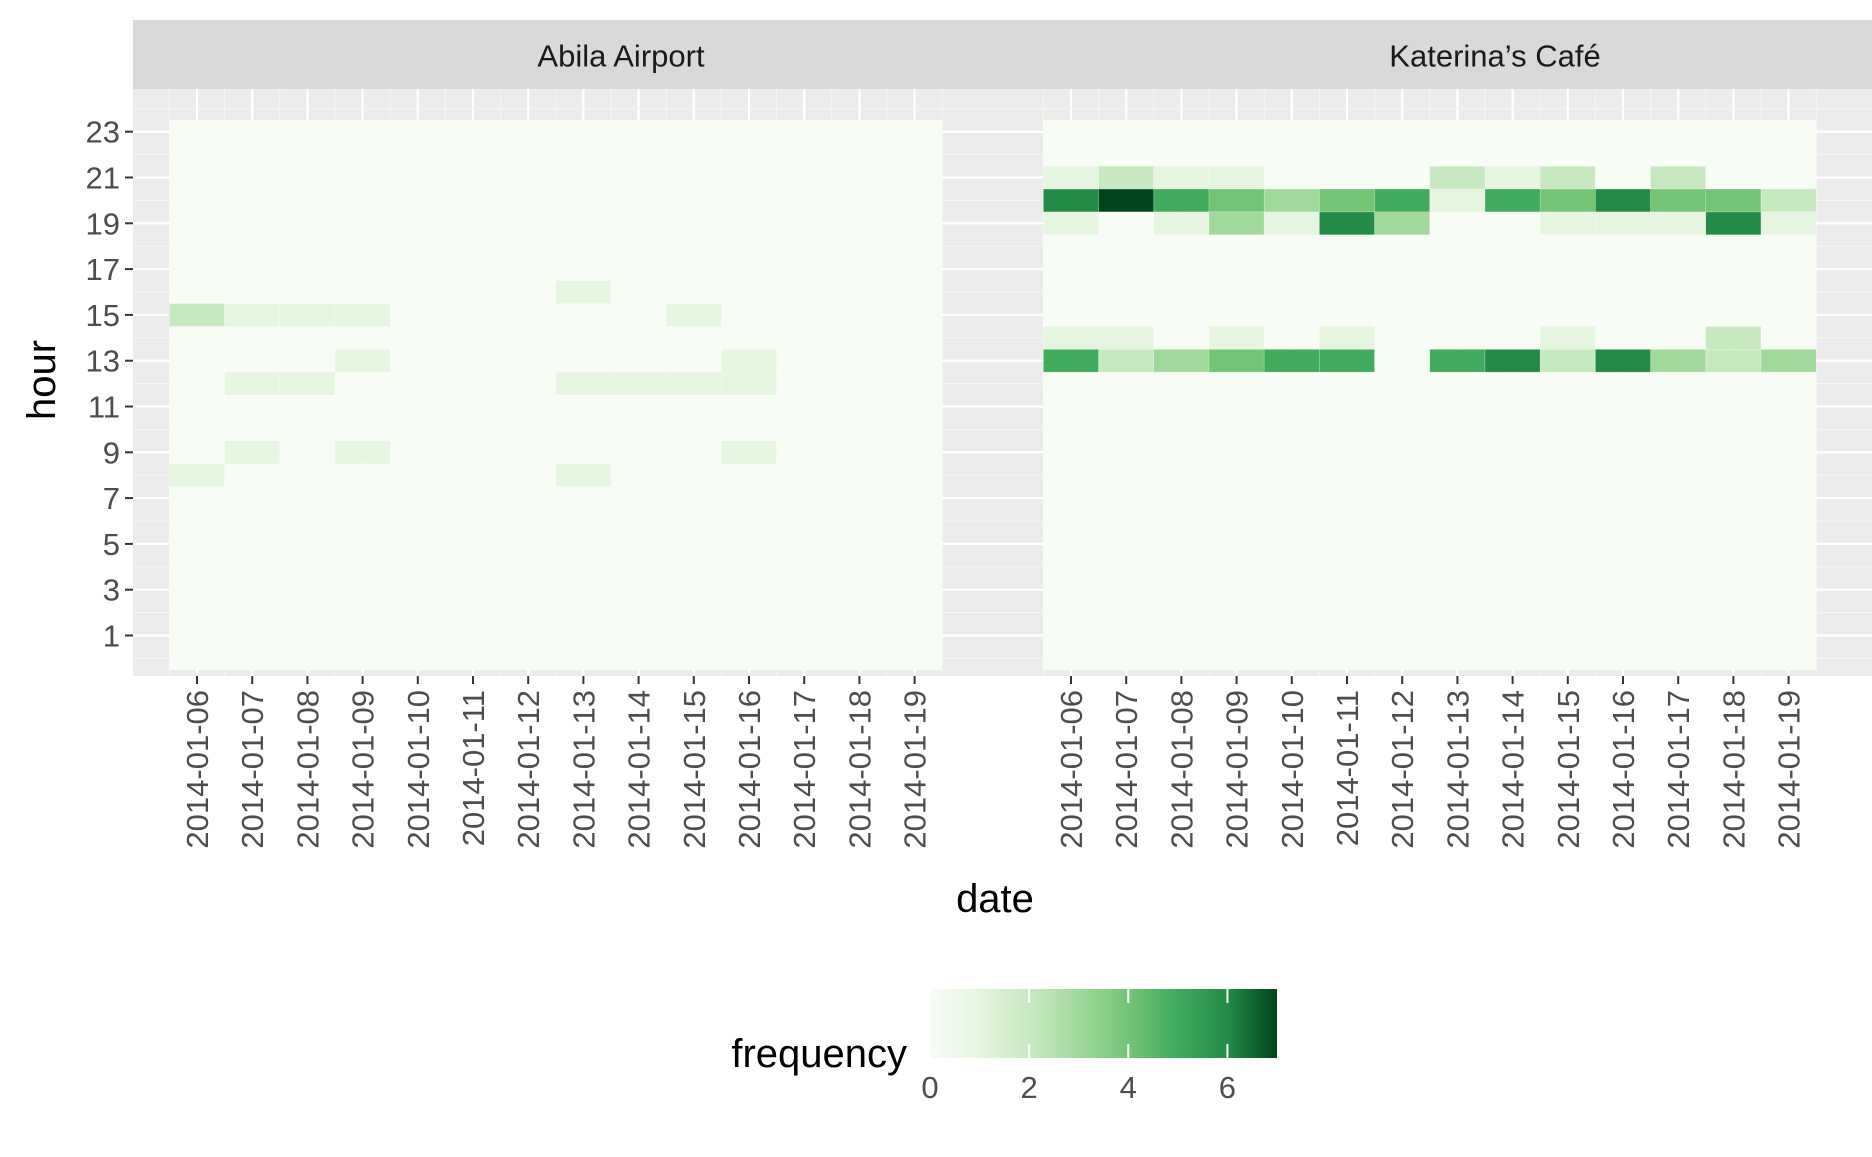 Image resolution: width=1872 pixels, height=1157 pixels. Describe the element at coordinates (1789, 769) in the screenshot. I see `x-tick-label: 2014-01-19` at that location.